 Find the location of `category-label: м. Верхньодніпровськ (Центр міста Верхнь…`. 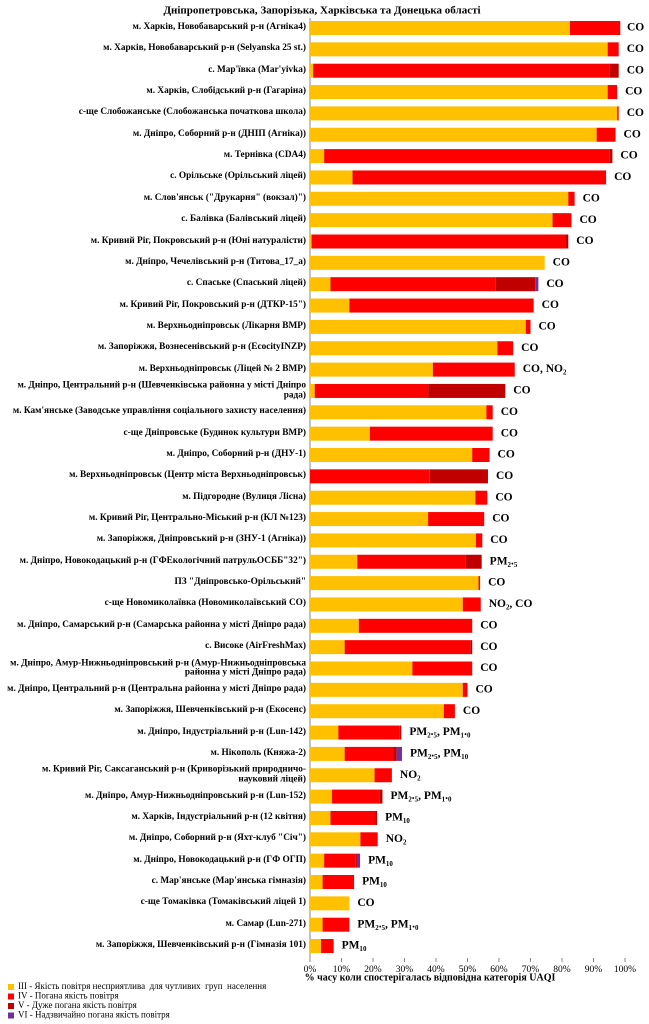

category-label: м. Верхньодніпровськ (Центр міста Верхнь… is located at coordinates (187, 475).